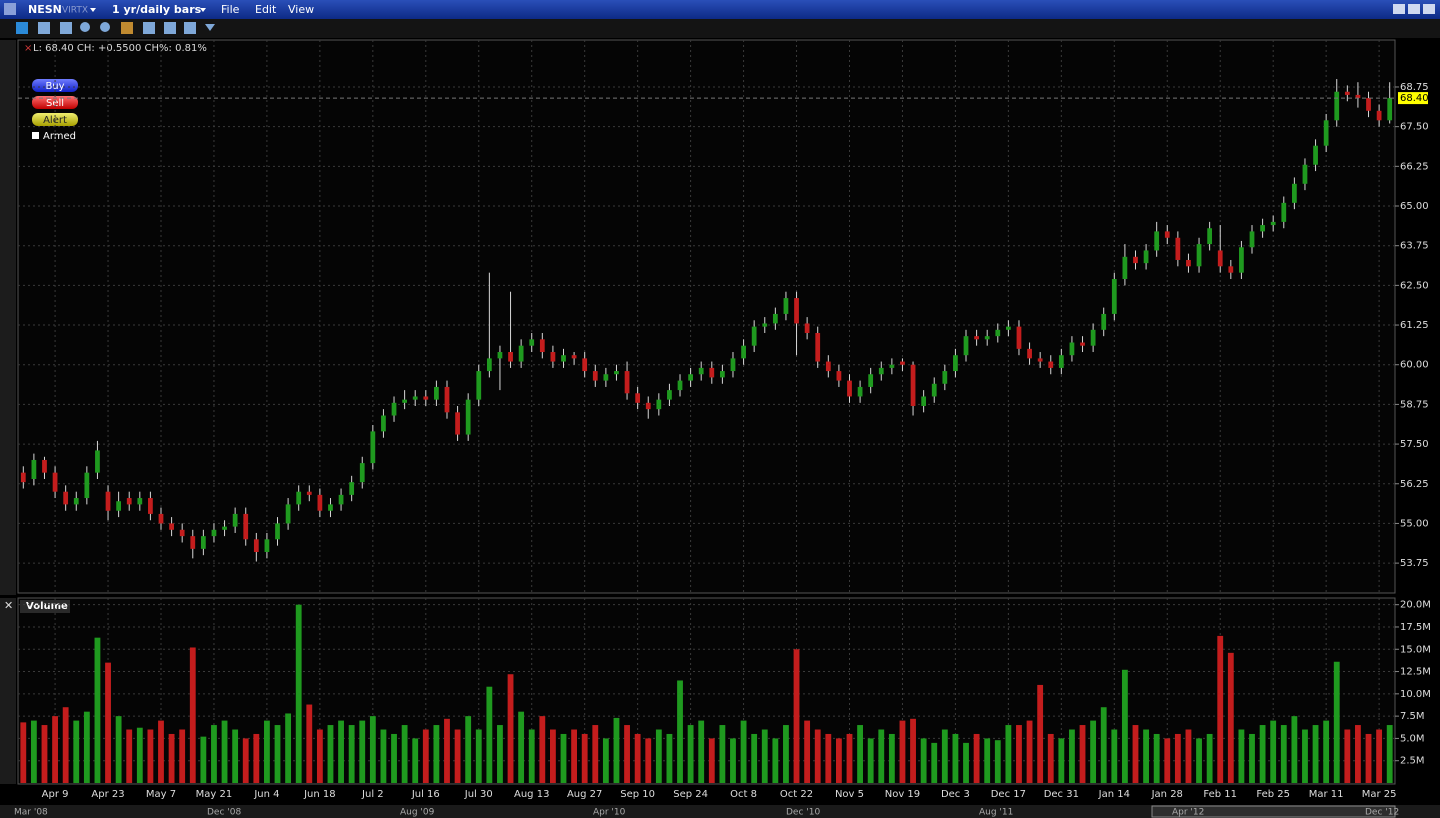 This screenshot has height=818, width=1440. Describe the element at coordinates (1414, 365) in the screenshot. I see `y-tick-label: 60.00` at that location.